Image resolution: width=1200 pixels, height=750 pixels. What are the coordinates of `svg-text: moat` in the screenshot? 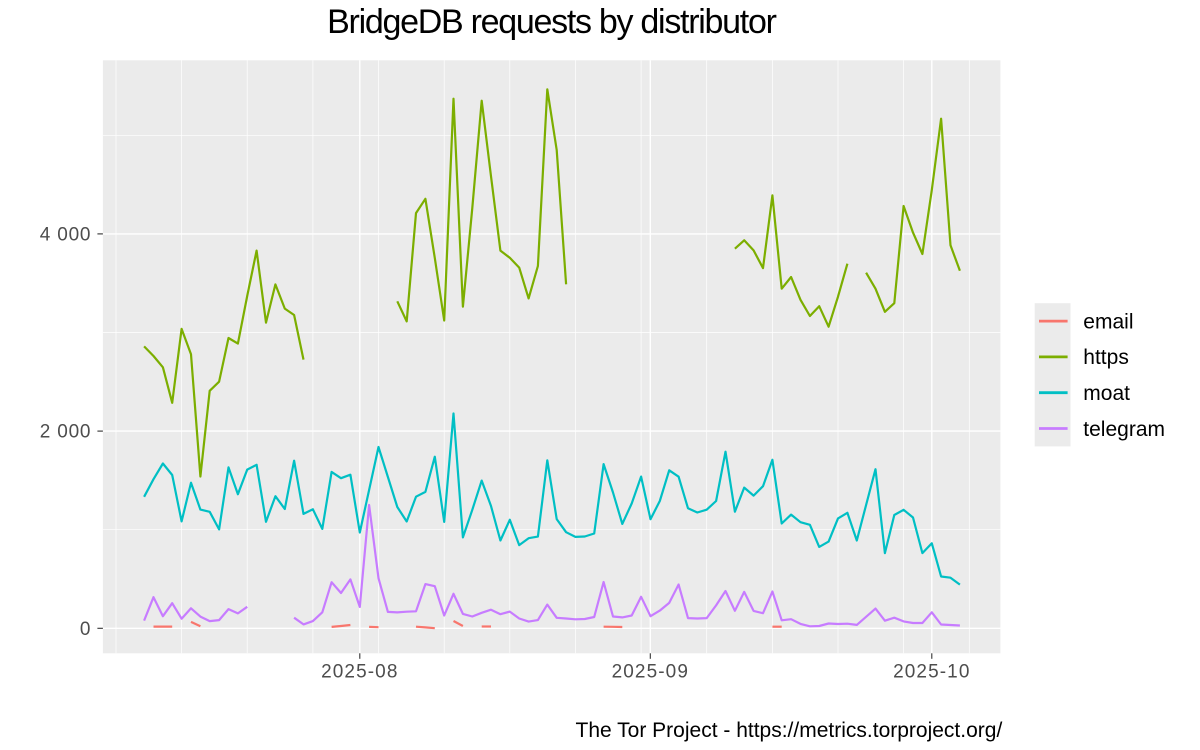 It's located at (1106, 393).